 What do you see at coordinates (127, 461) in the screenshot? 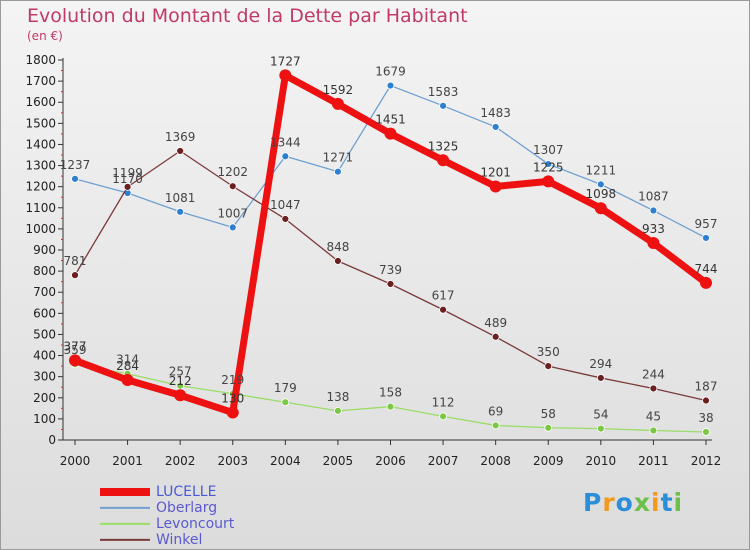
I see `x-tick-label: 2001` at bounding box center [127, 461].